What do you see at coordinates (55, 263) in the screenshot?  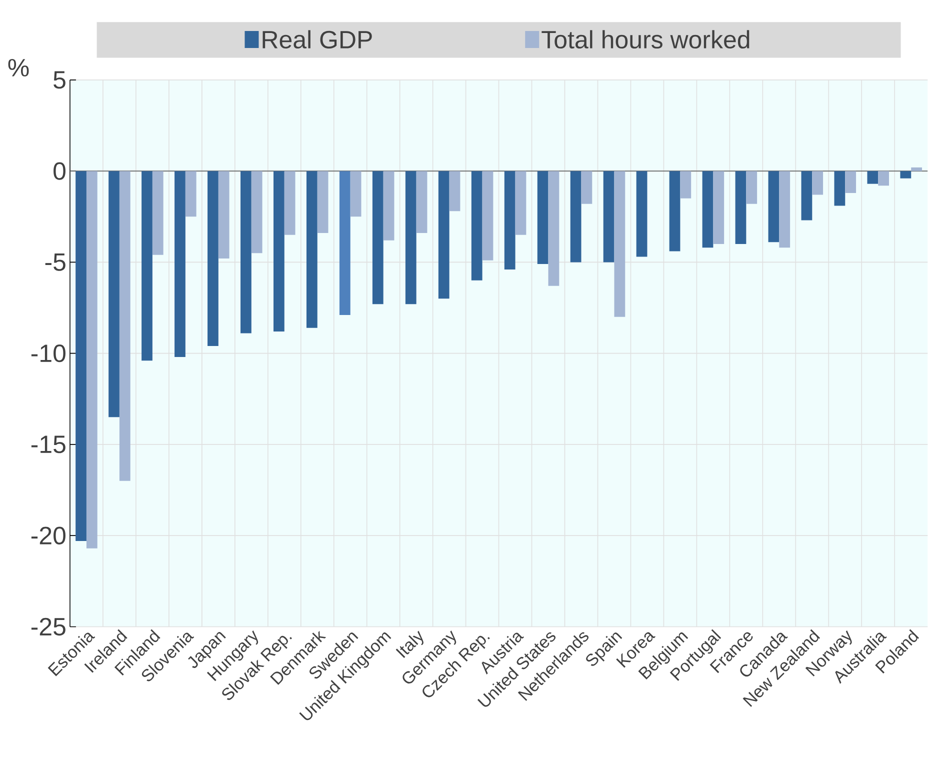 I see `y-tick-label: -5` at bounding box center [55, 263].